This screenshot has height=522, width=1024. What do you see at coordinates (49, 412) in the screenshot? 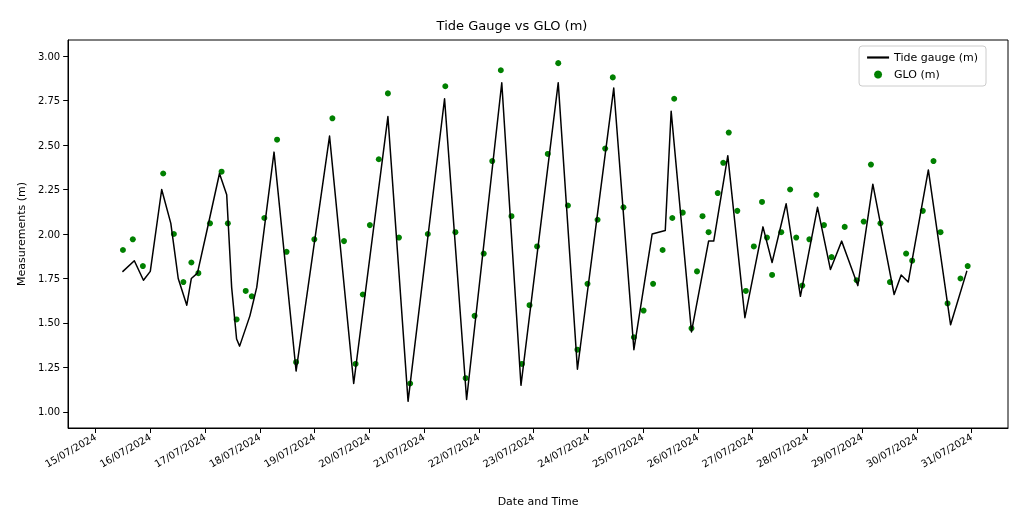
I see `y-tick-label: 1.00` at bounding box center [49, 412].